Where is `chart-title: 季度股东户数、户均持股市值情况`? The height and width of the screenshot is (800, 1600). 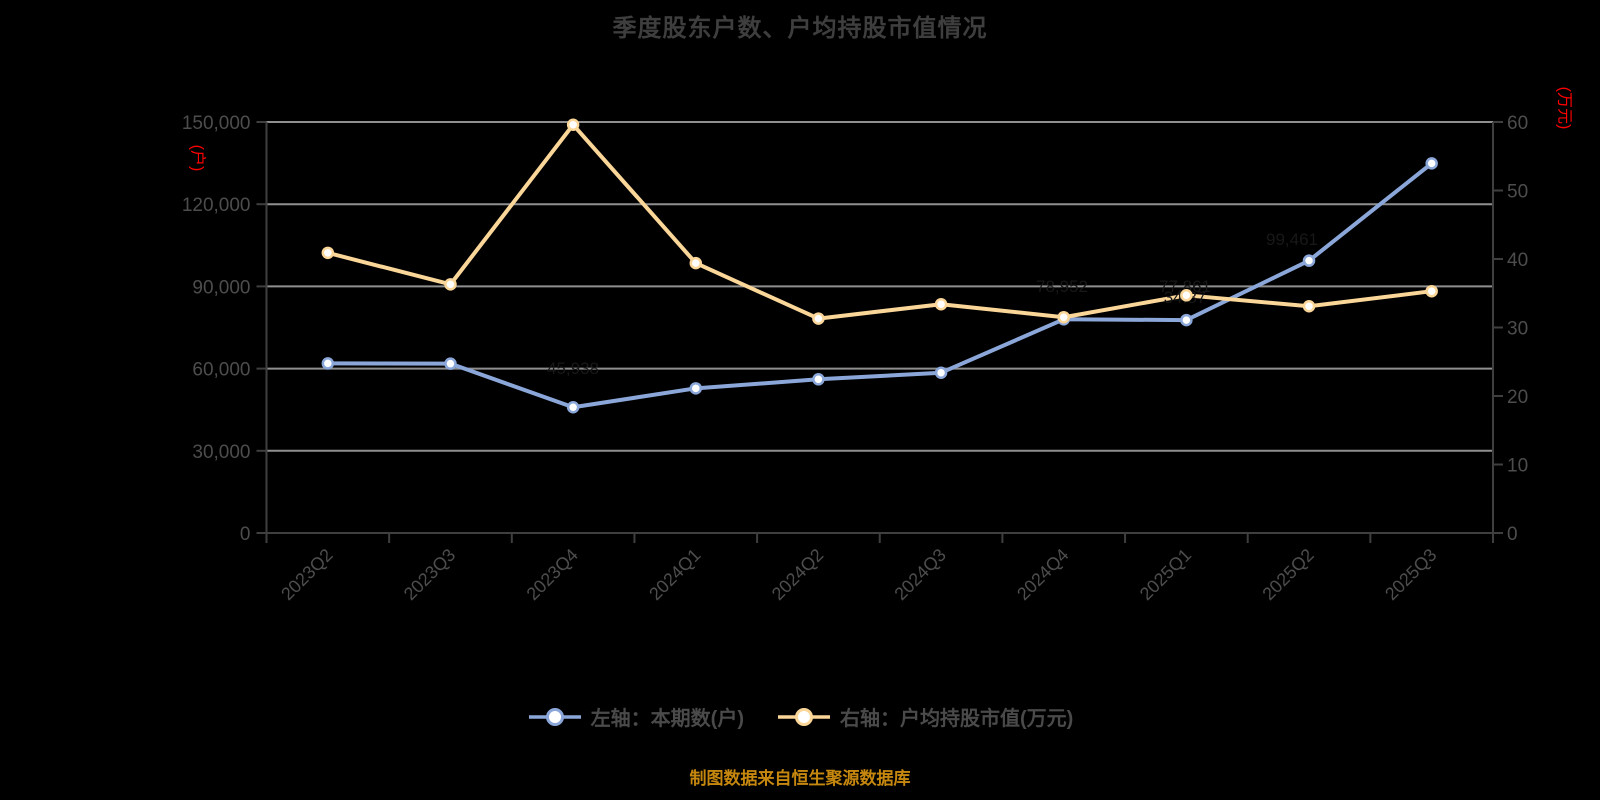
chart-title: 季度股东户数、户均持股市值情况 is located at coordinates (800, 28).